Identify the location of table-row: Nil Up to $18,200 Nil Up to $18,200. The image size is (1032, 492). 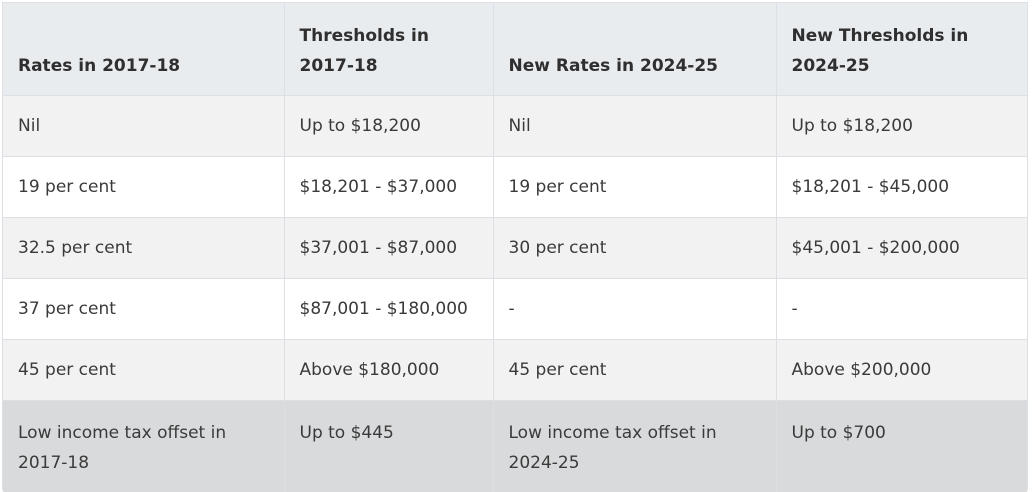
(515, 126).